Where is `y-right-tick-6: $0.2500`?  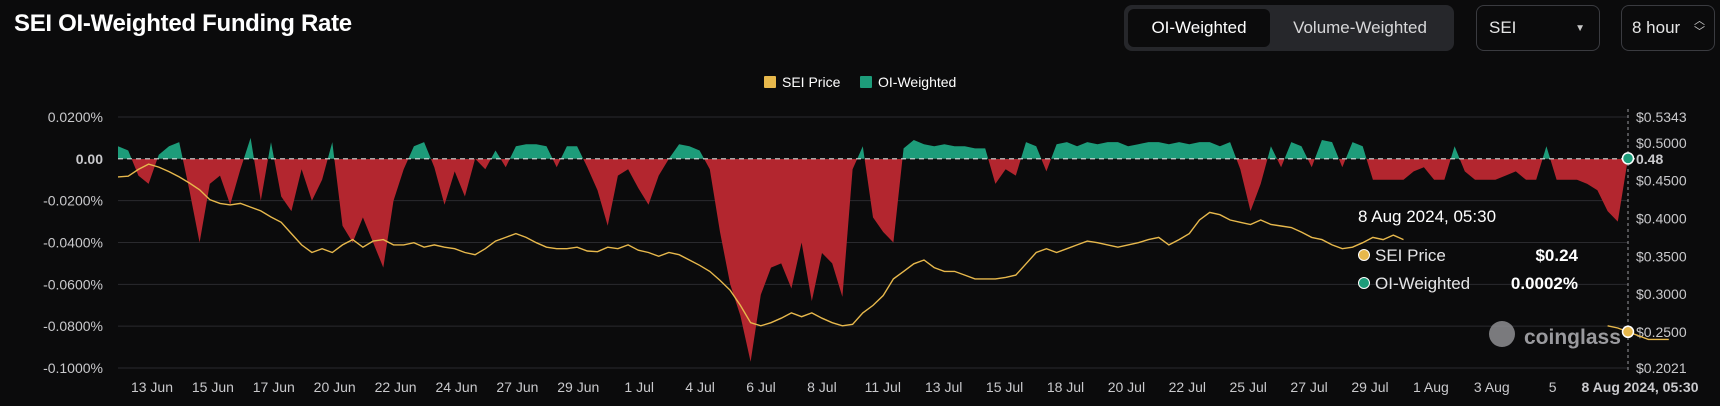 y-right-tick-6: $0.2500 is located at coordinates (1661, 332).